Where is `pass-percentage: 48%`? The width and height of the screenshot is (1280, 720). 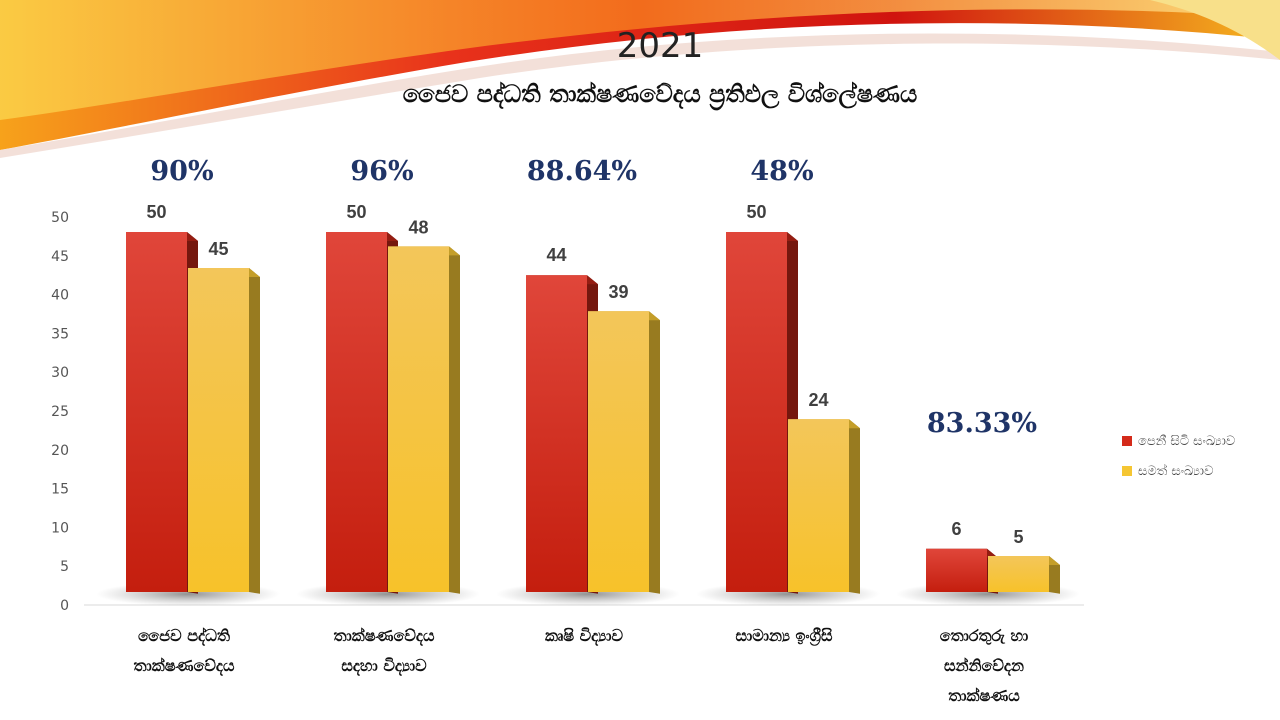
pass-percentage: 48% is located at coordinates (781, 171).